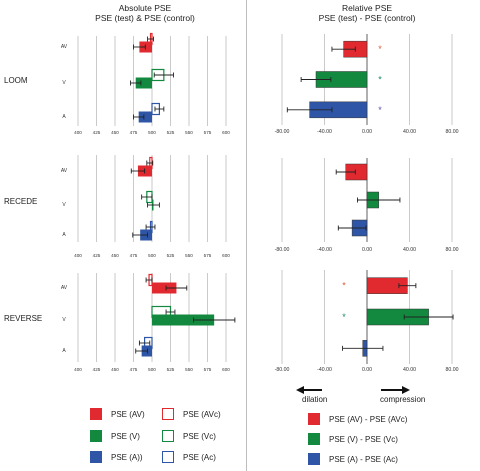 This screenshot has width=480, height=471. I want to click on rel-recede-tick-80.00: 80.00, so click(452, 250).